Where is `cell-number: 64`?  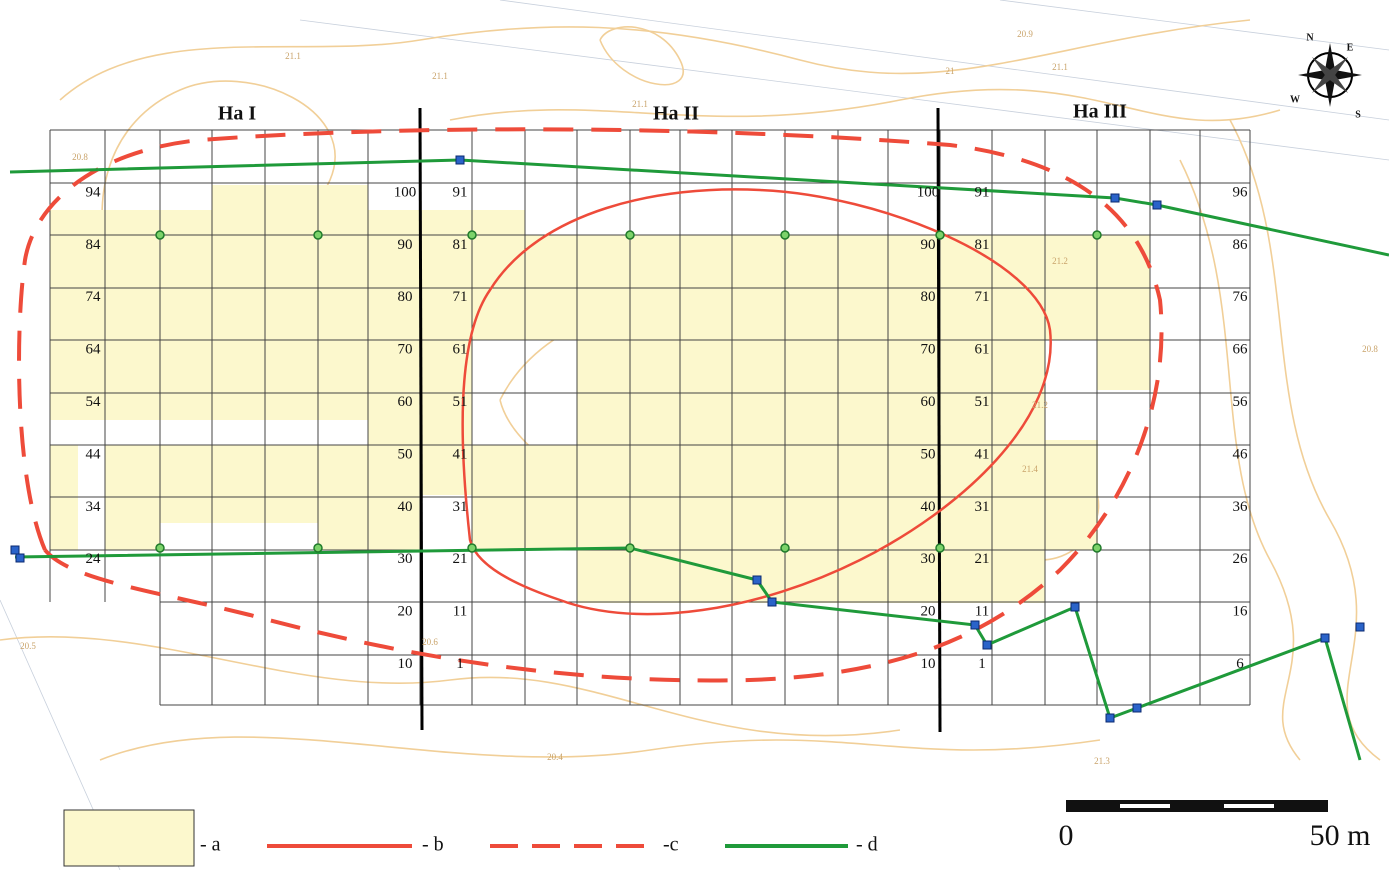
cell-number: 64 is located at coordinates (94, 350).